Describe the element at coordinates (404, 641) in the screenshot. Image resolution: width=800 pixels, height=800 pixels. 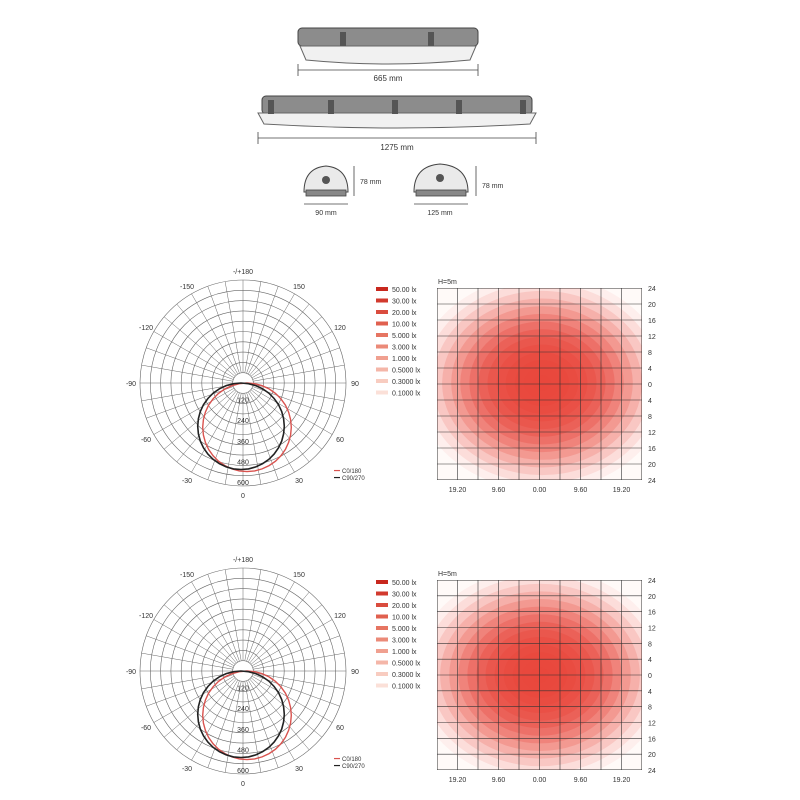
I see `diagram2-legend-level-label: 3.000 lx` at that location.